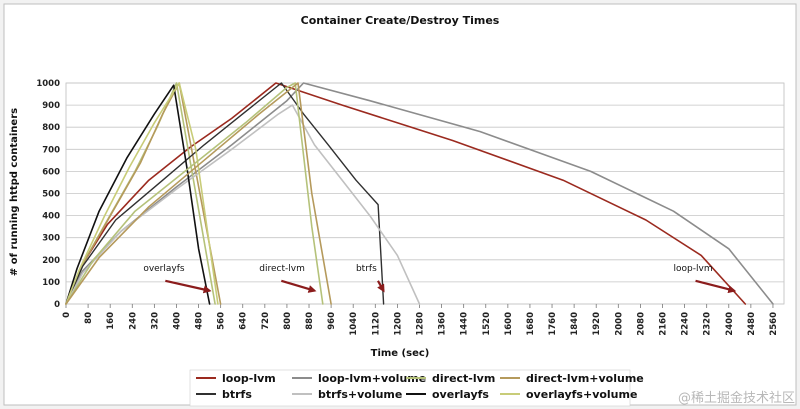  I want to click on legend-box, so click(410, 388).